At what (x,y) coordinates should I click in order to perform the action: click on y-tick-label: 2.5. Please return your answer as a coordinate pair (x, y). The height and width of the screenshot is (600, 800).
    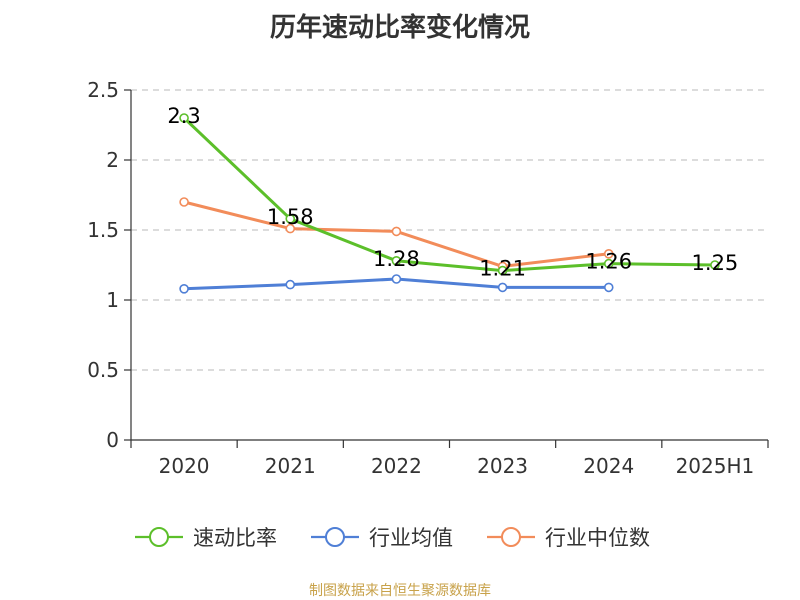
    Looking at the image, I should click on (103, 90).